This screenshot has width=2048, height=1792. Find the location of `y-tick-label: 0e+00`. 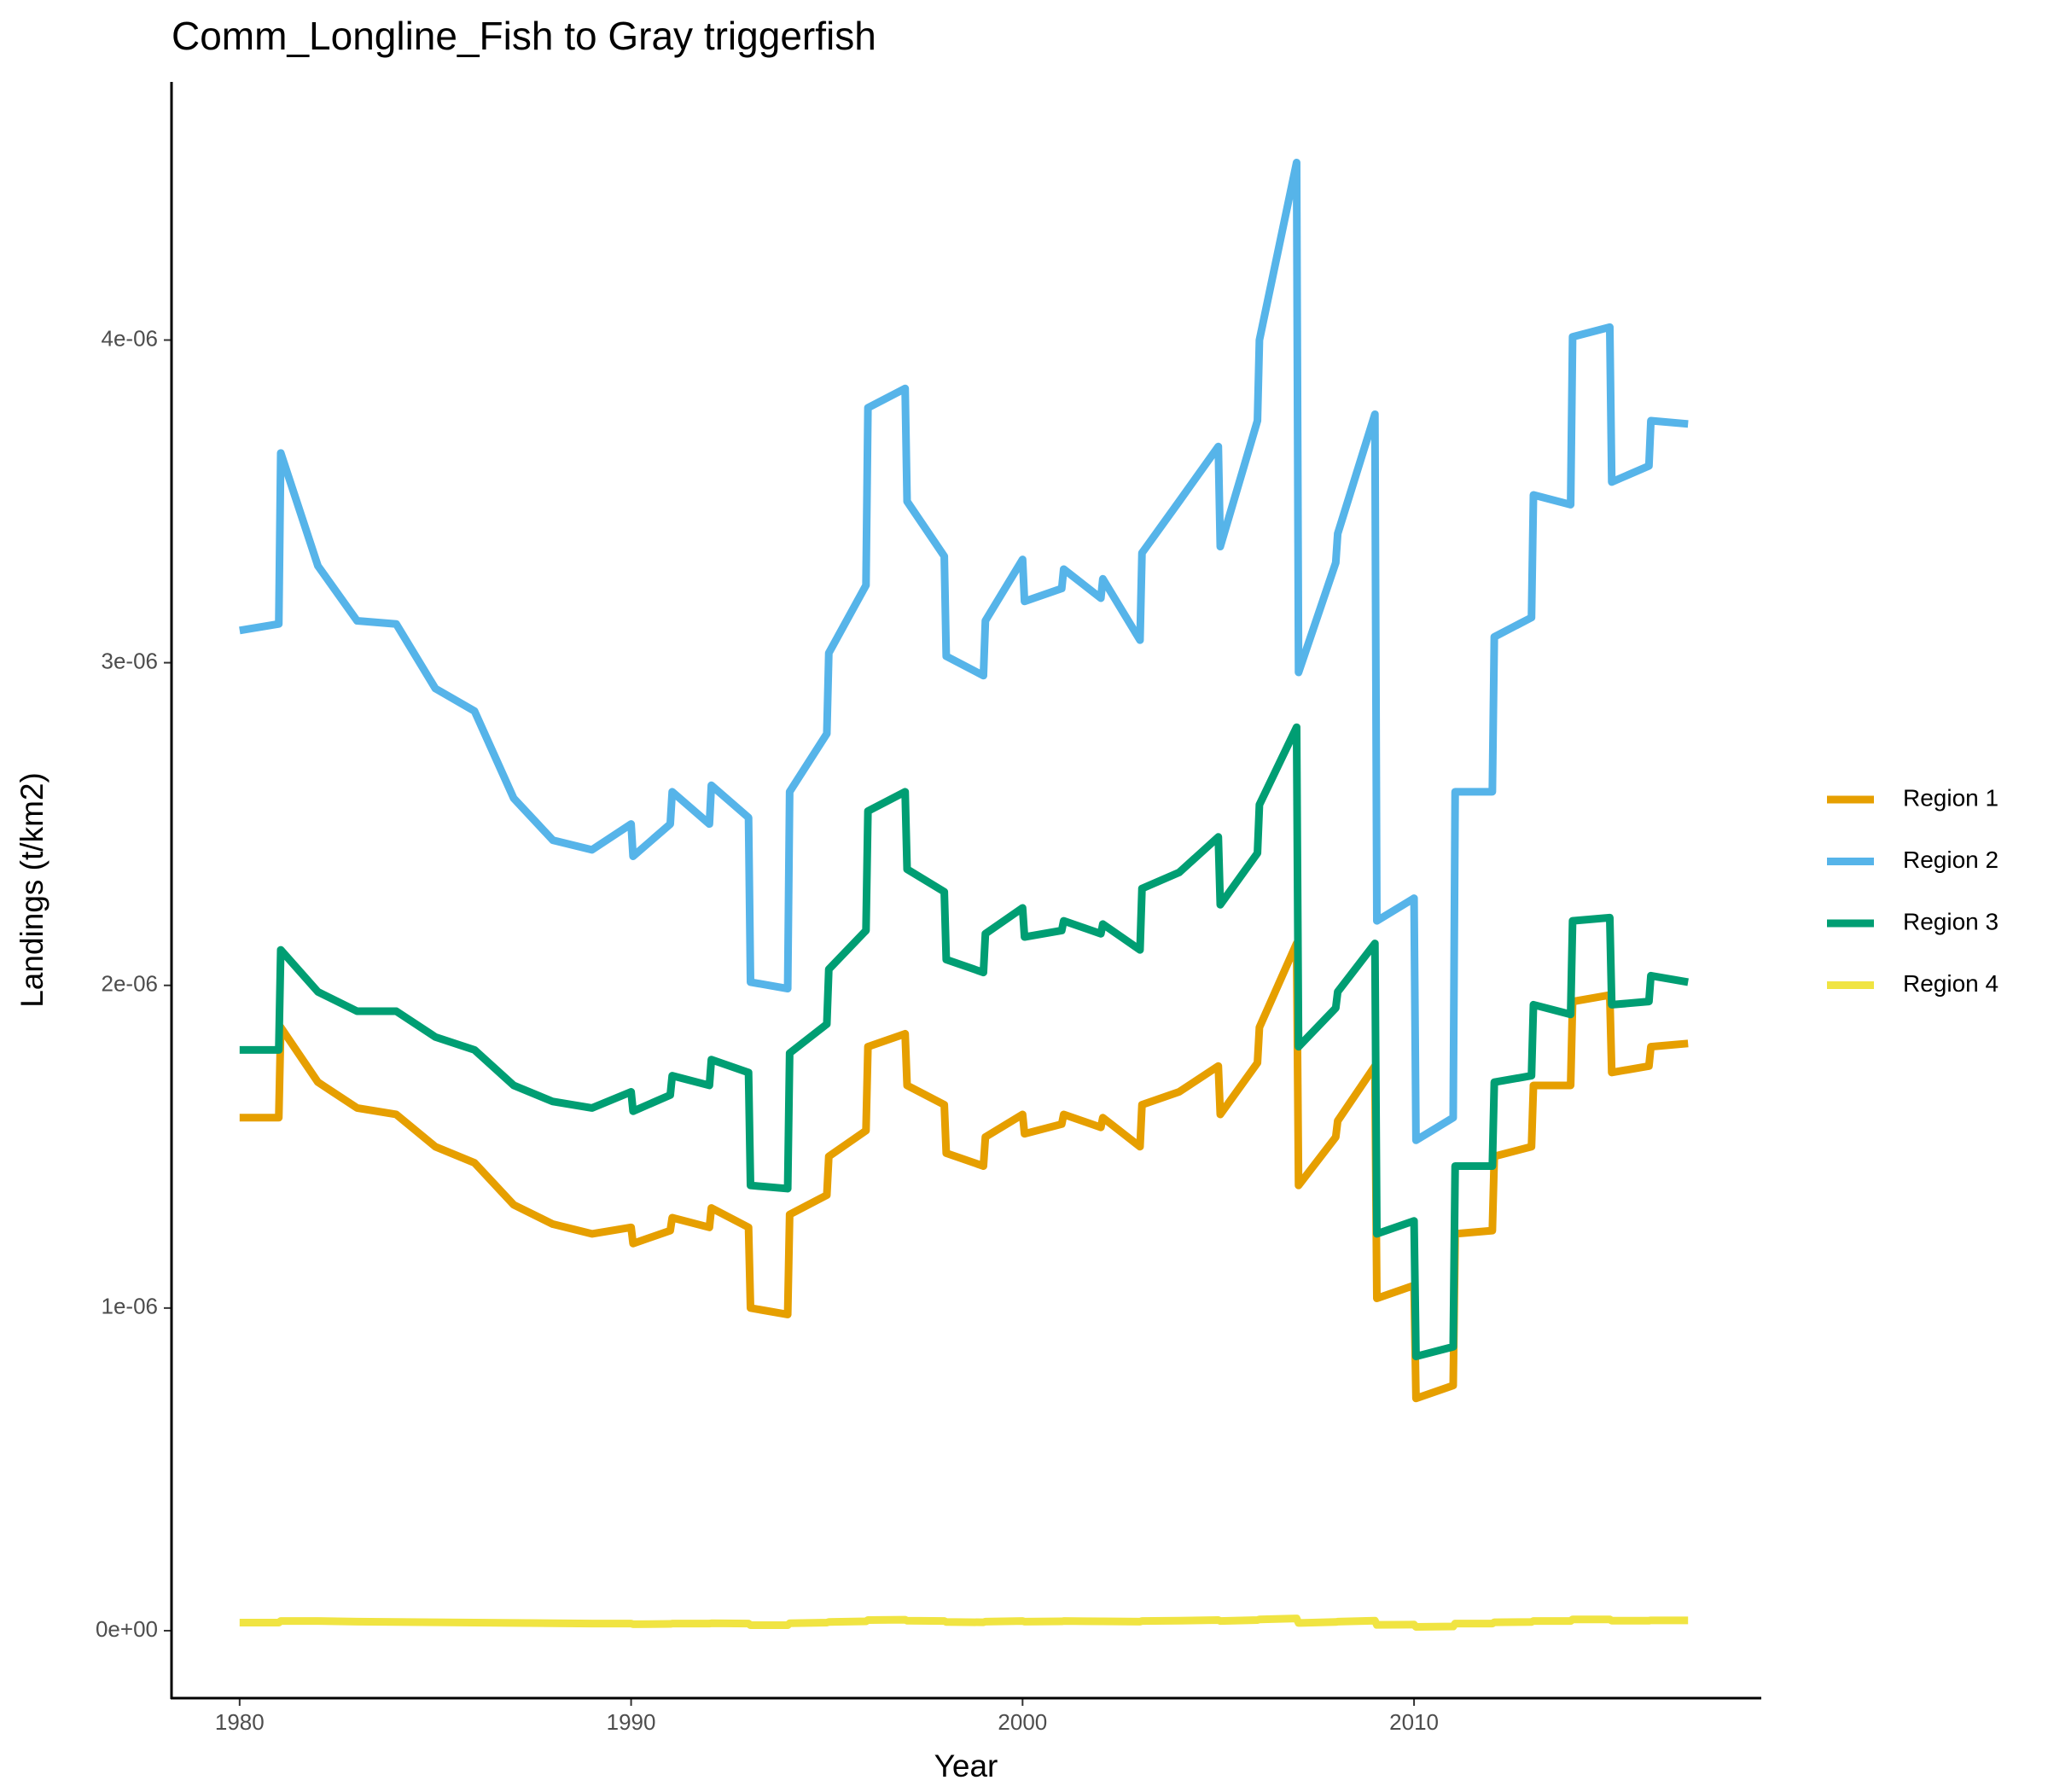

y-tick-label: 0e+00 is located at coordinates (127, 1629).